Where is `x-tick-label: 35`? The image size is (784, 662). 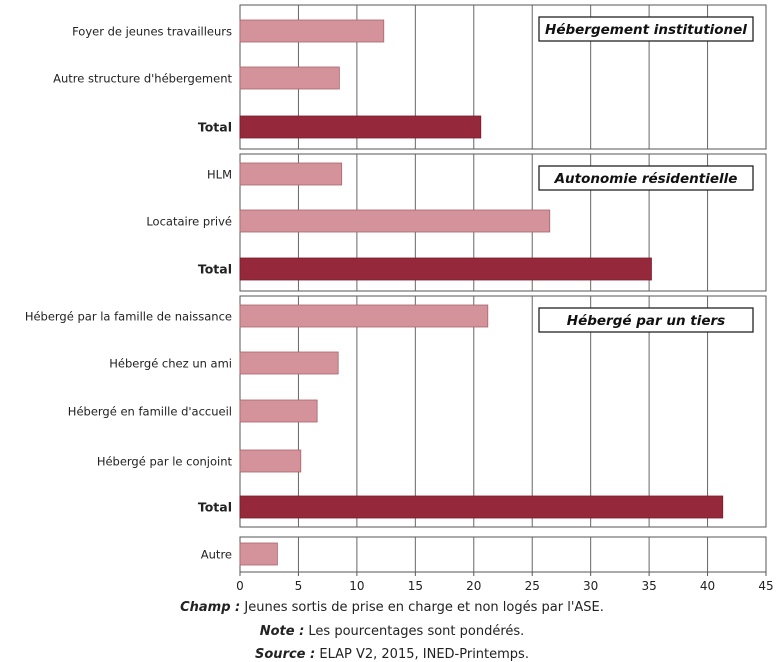
x-tick-label: 35 is located at coordinates (648, 586).